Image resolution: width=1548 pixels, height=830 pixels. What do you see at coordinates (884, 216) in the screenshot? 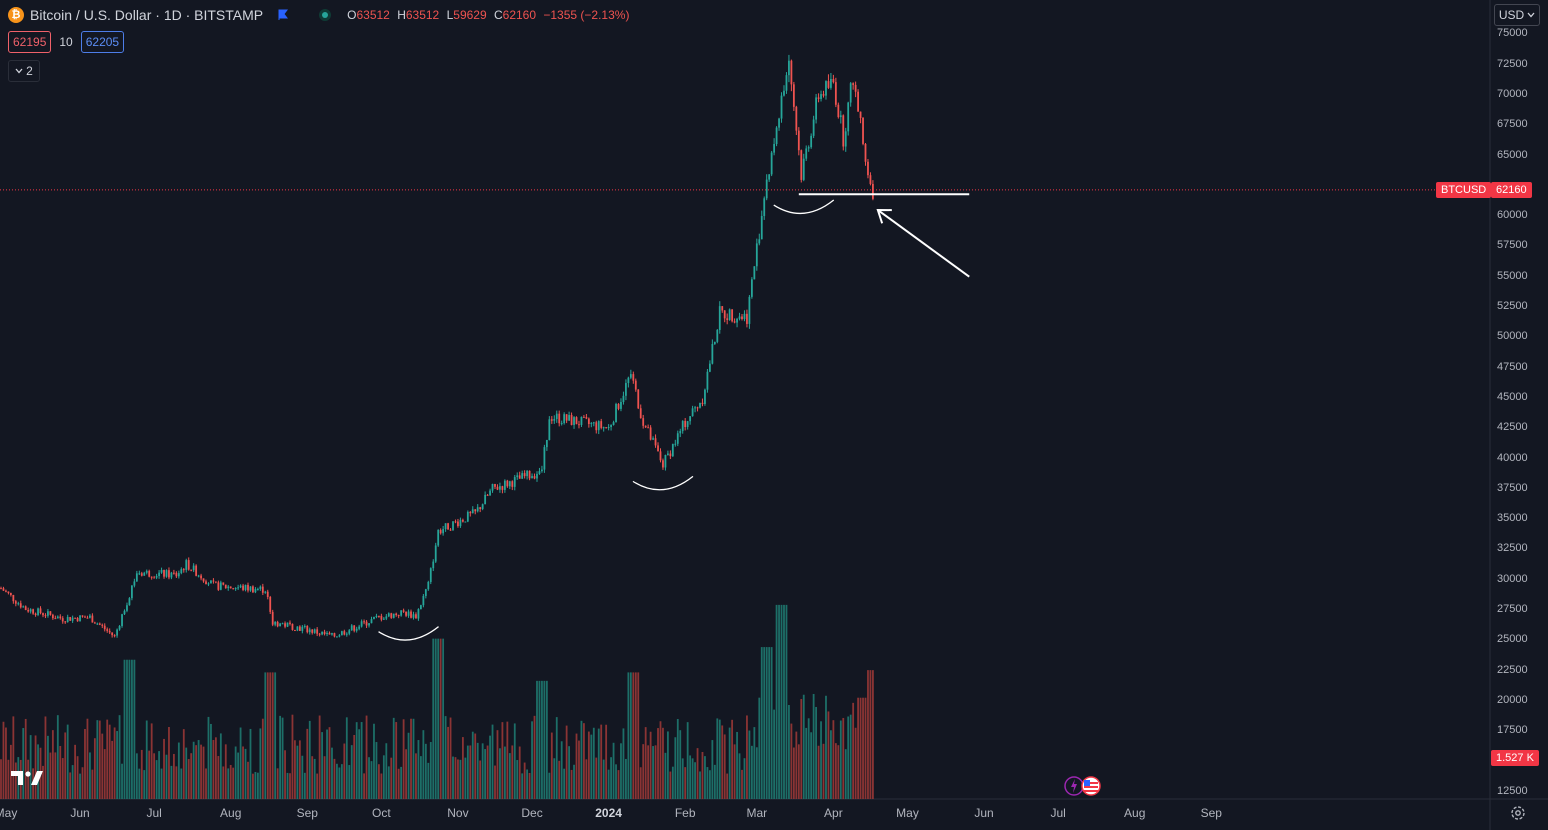
I see `arrow-head` at bounding box center [884, 216].